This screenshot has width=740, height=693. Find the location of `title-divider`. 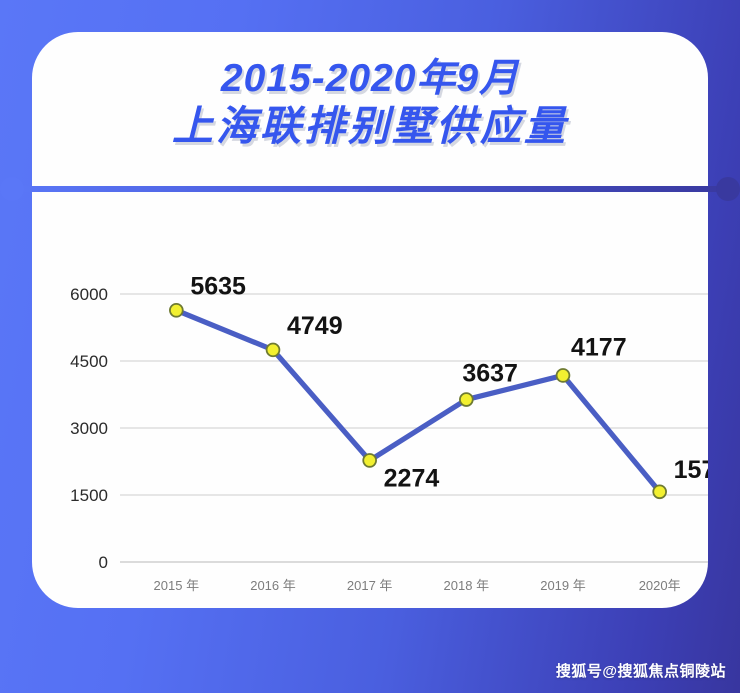

title-divider is located at coordinates (370, 190).